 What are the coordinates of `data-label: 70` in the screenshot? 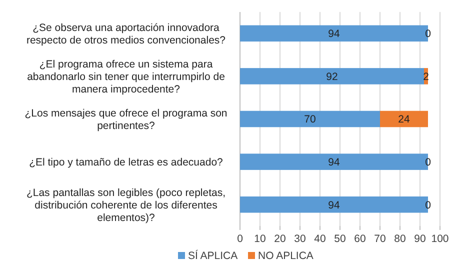 It's located at (310, 120).